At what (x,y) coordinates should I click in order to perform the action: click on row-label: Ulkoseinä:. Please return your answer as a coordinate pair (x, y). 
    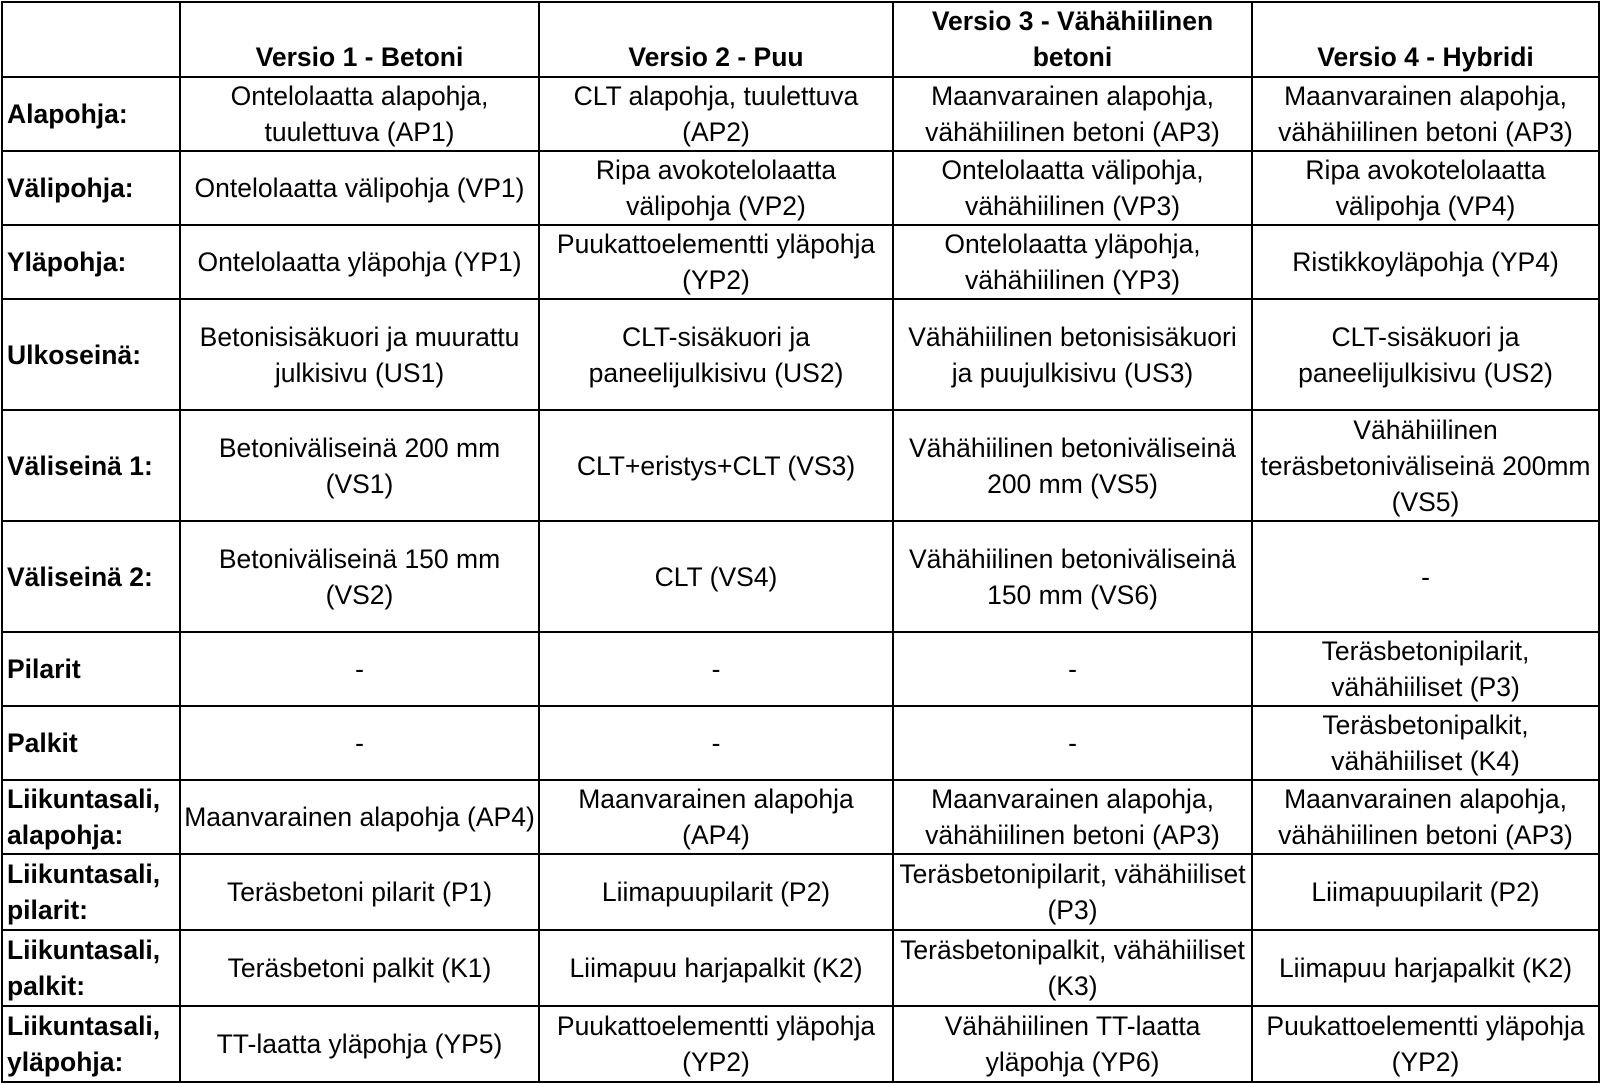
    Looking at the image, I should click on (91, 354).